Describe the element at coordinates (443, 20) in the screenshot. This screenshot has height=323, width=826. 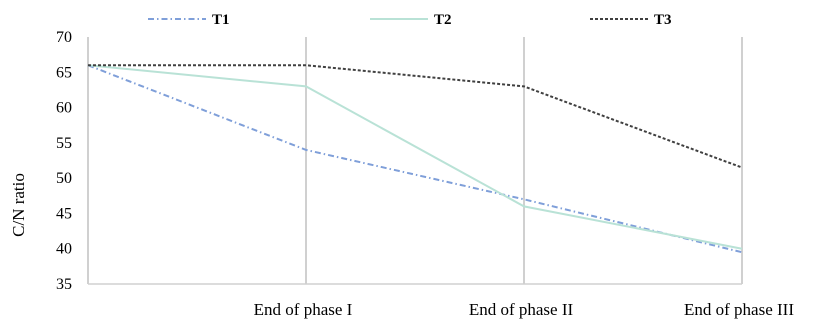
I see `legend-label-t2: T2` at that location.